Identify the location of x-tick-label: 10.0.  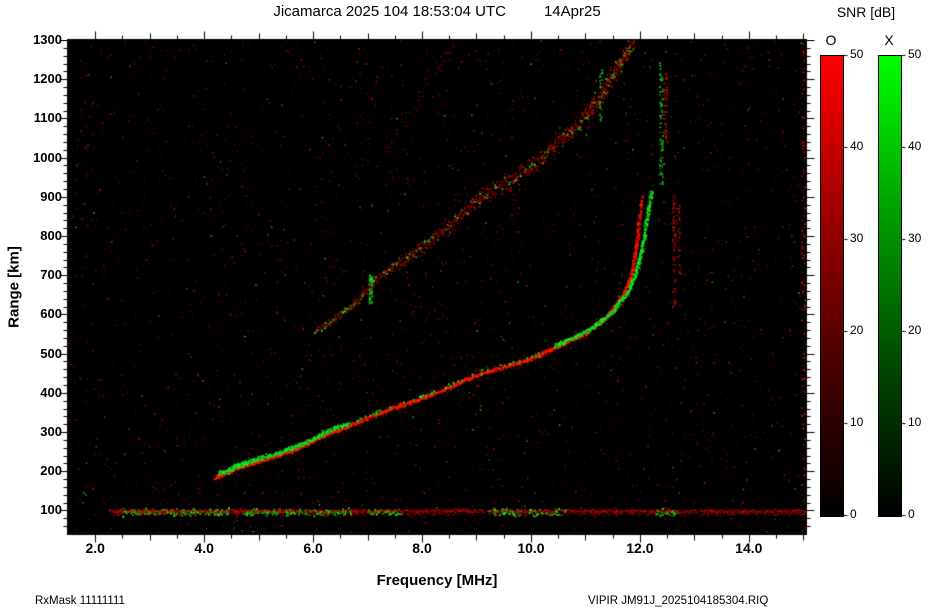
(531, 548).